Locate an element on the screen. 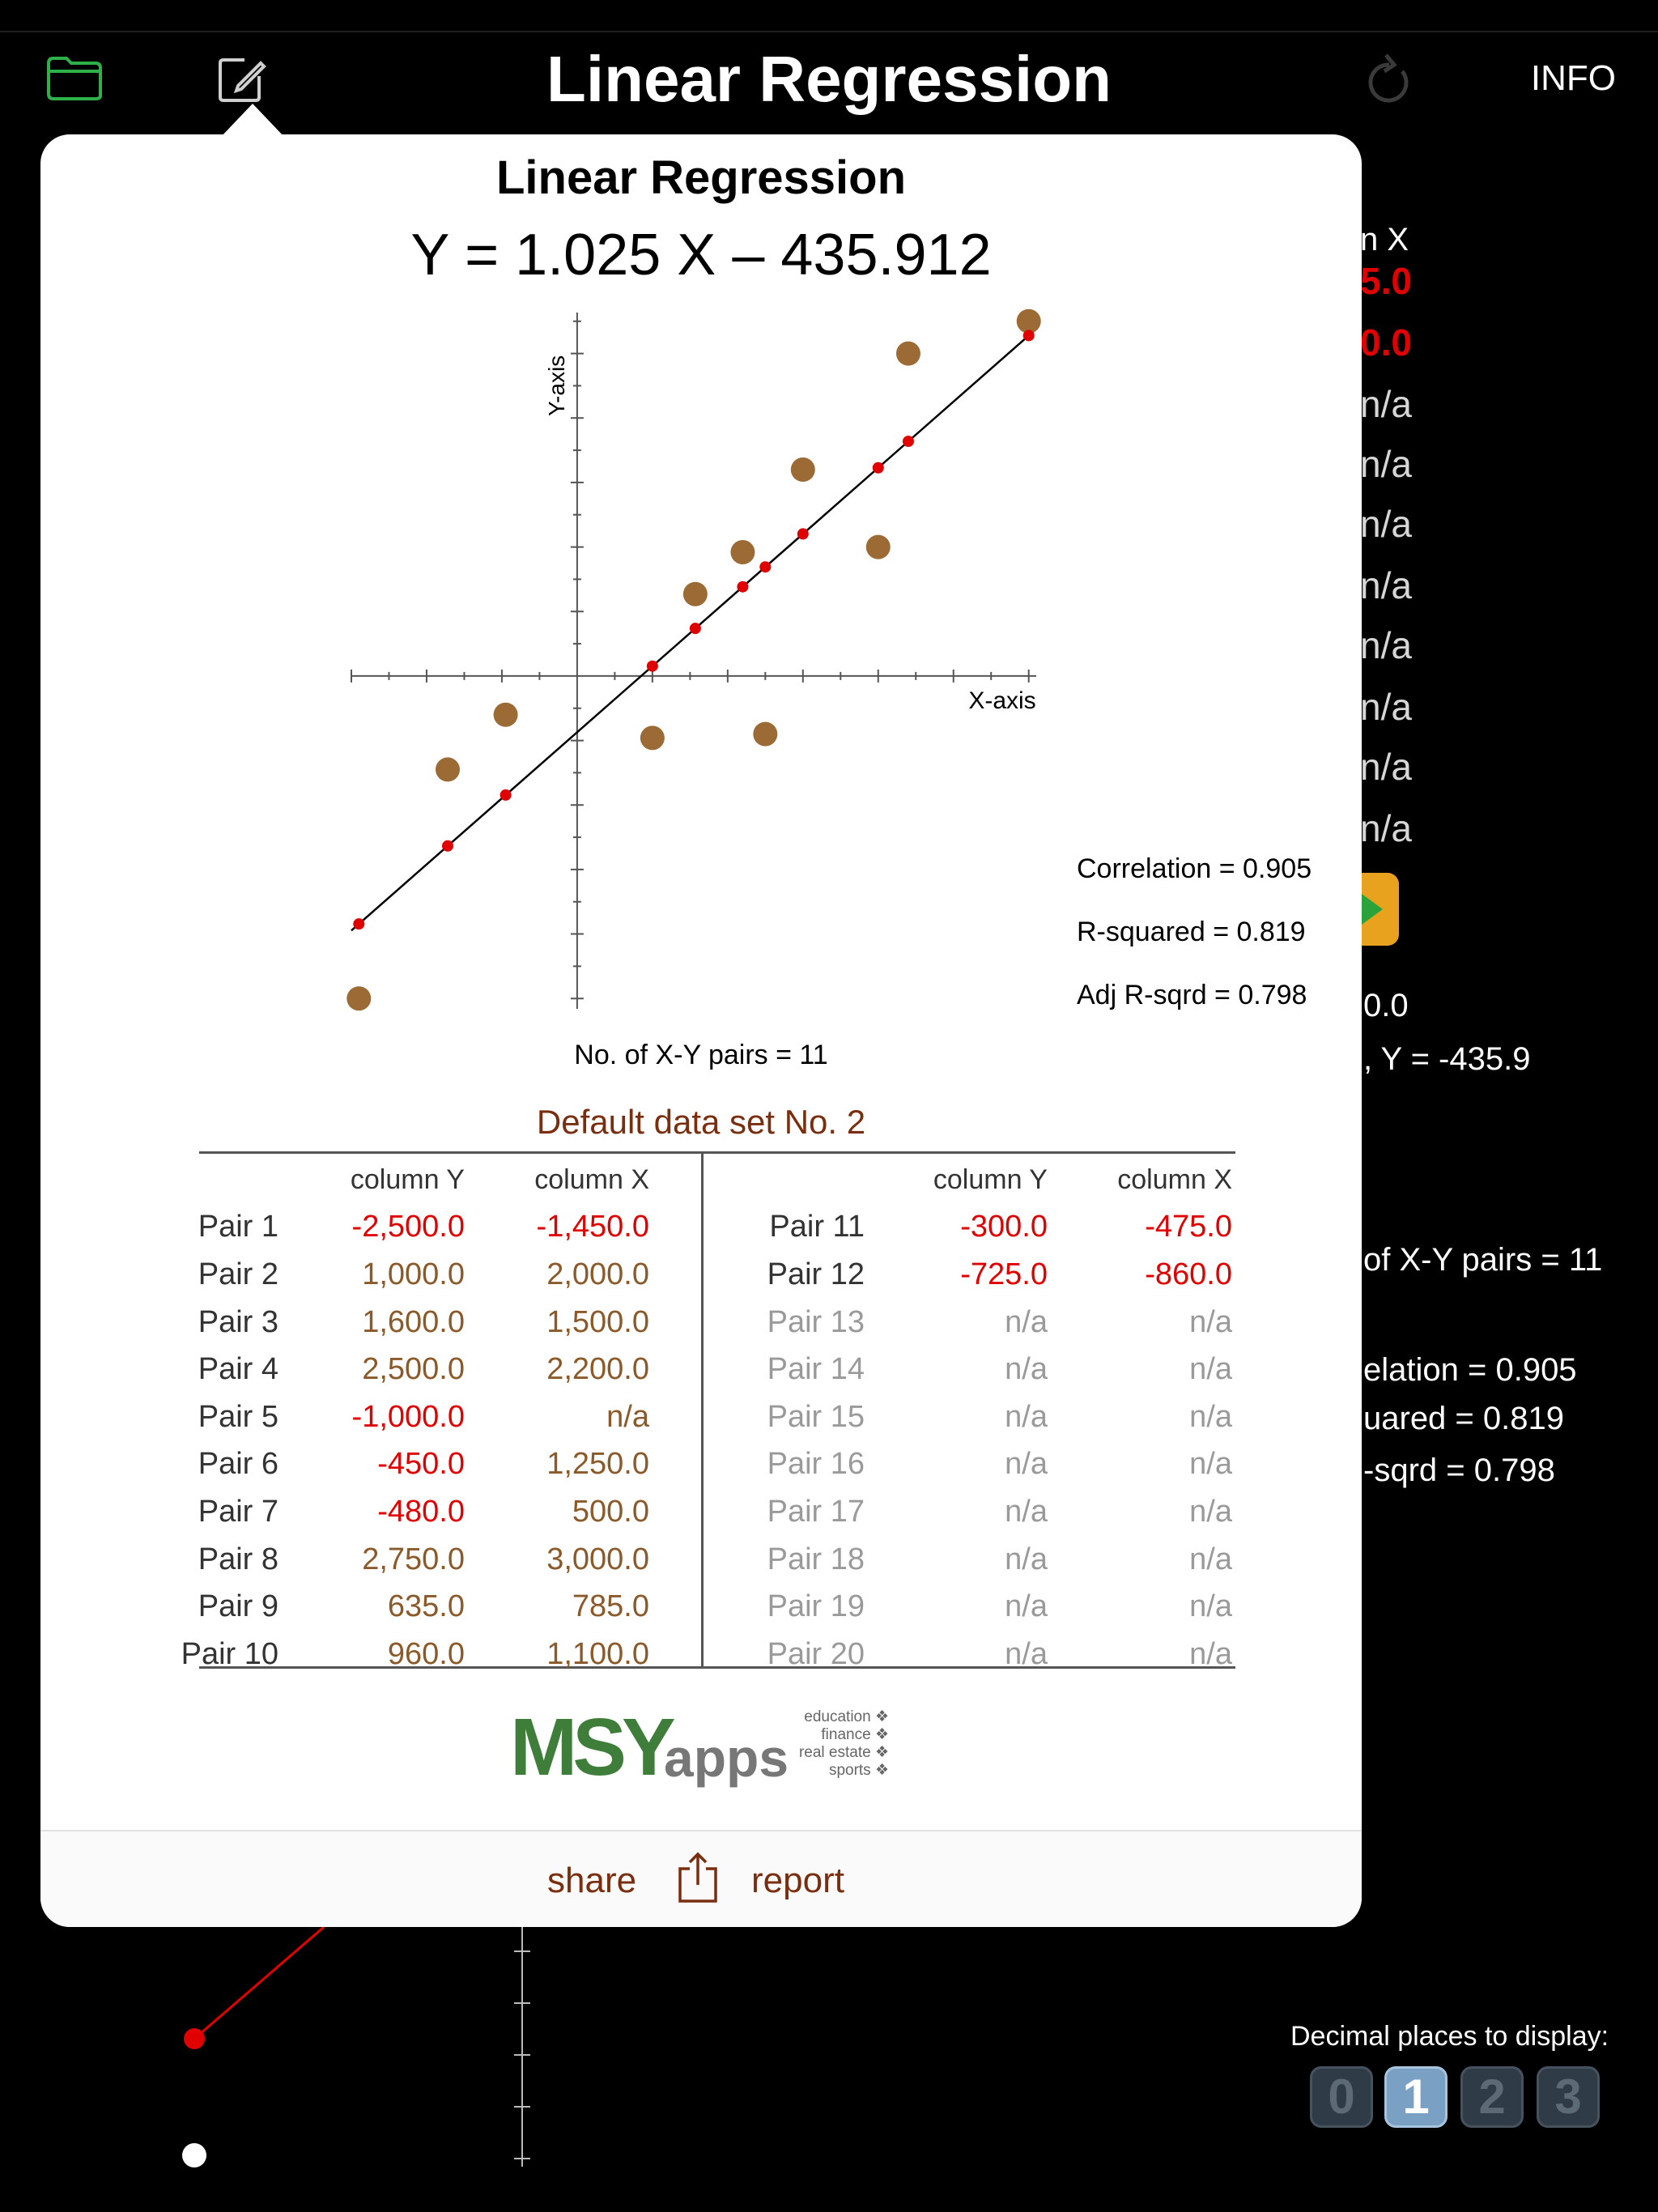  pair-label: Pair 1 is located at coordinates (238, 1227).